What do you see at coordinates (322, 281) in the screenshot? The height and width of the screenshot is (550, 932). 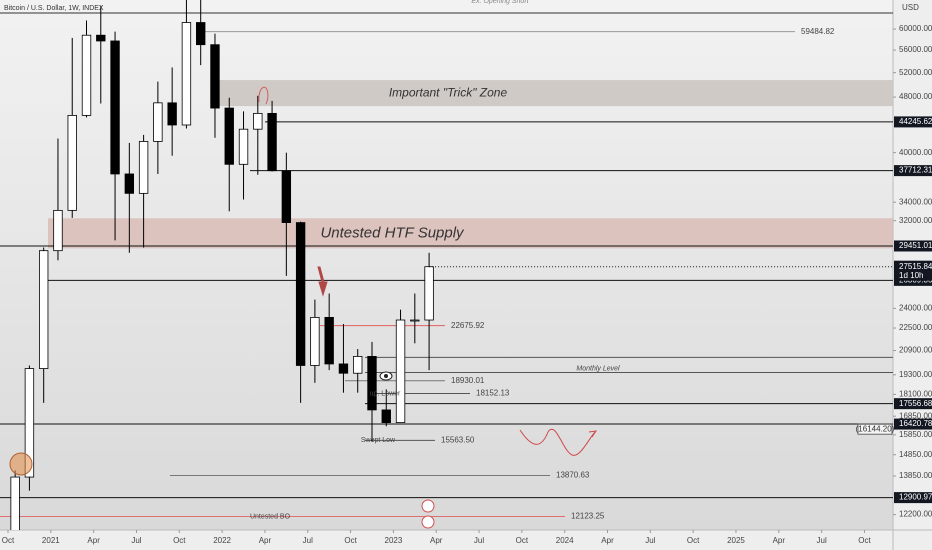 I see `down-arrow` at bounding box center [322, 281].